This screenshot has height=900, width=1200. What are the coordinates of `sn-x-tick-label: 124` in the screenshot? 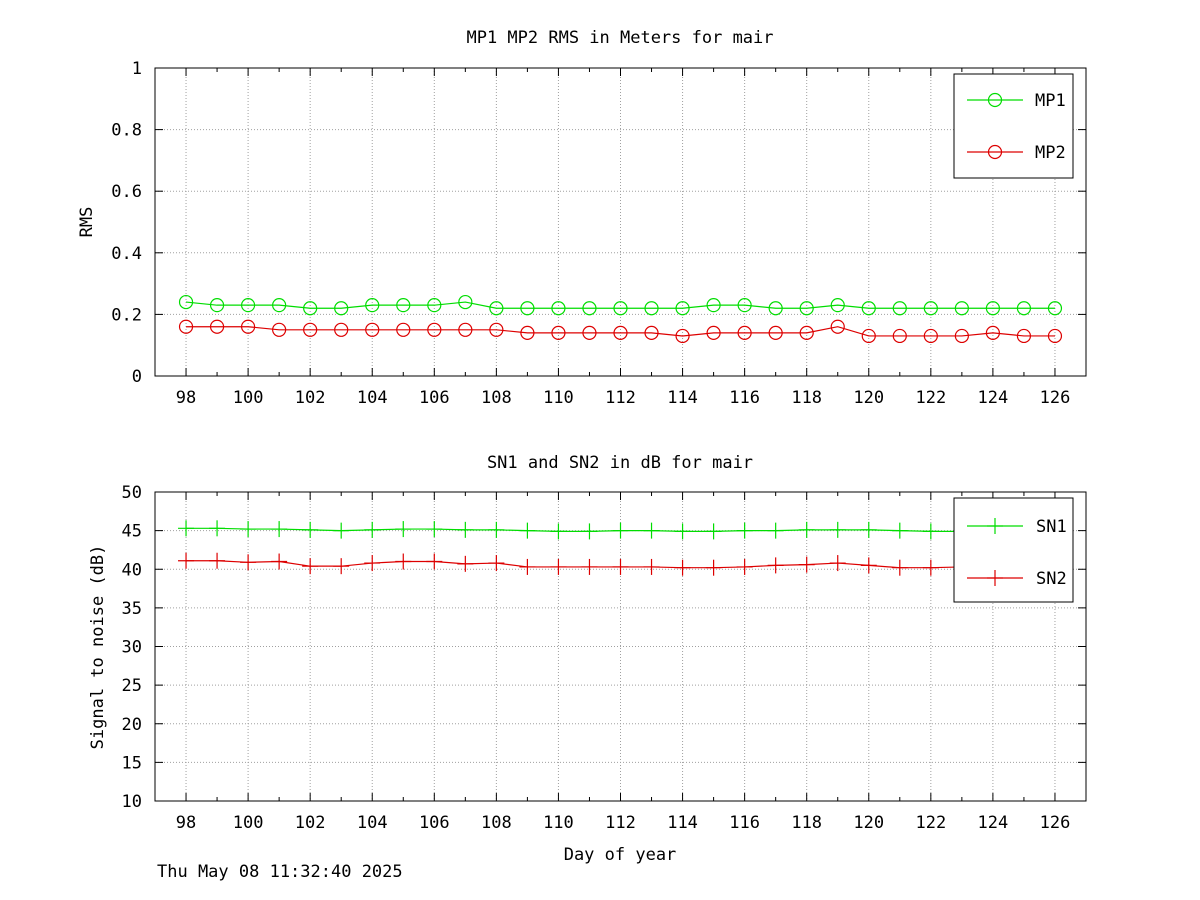 It's located at (993, 823).